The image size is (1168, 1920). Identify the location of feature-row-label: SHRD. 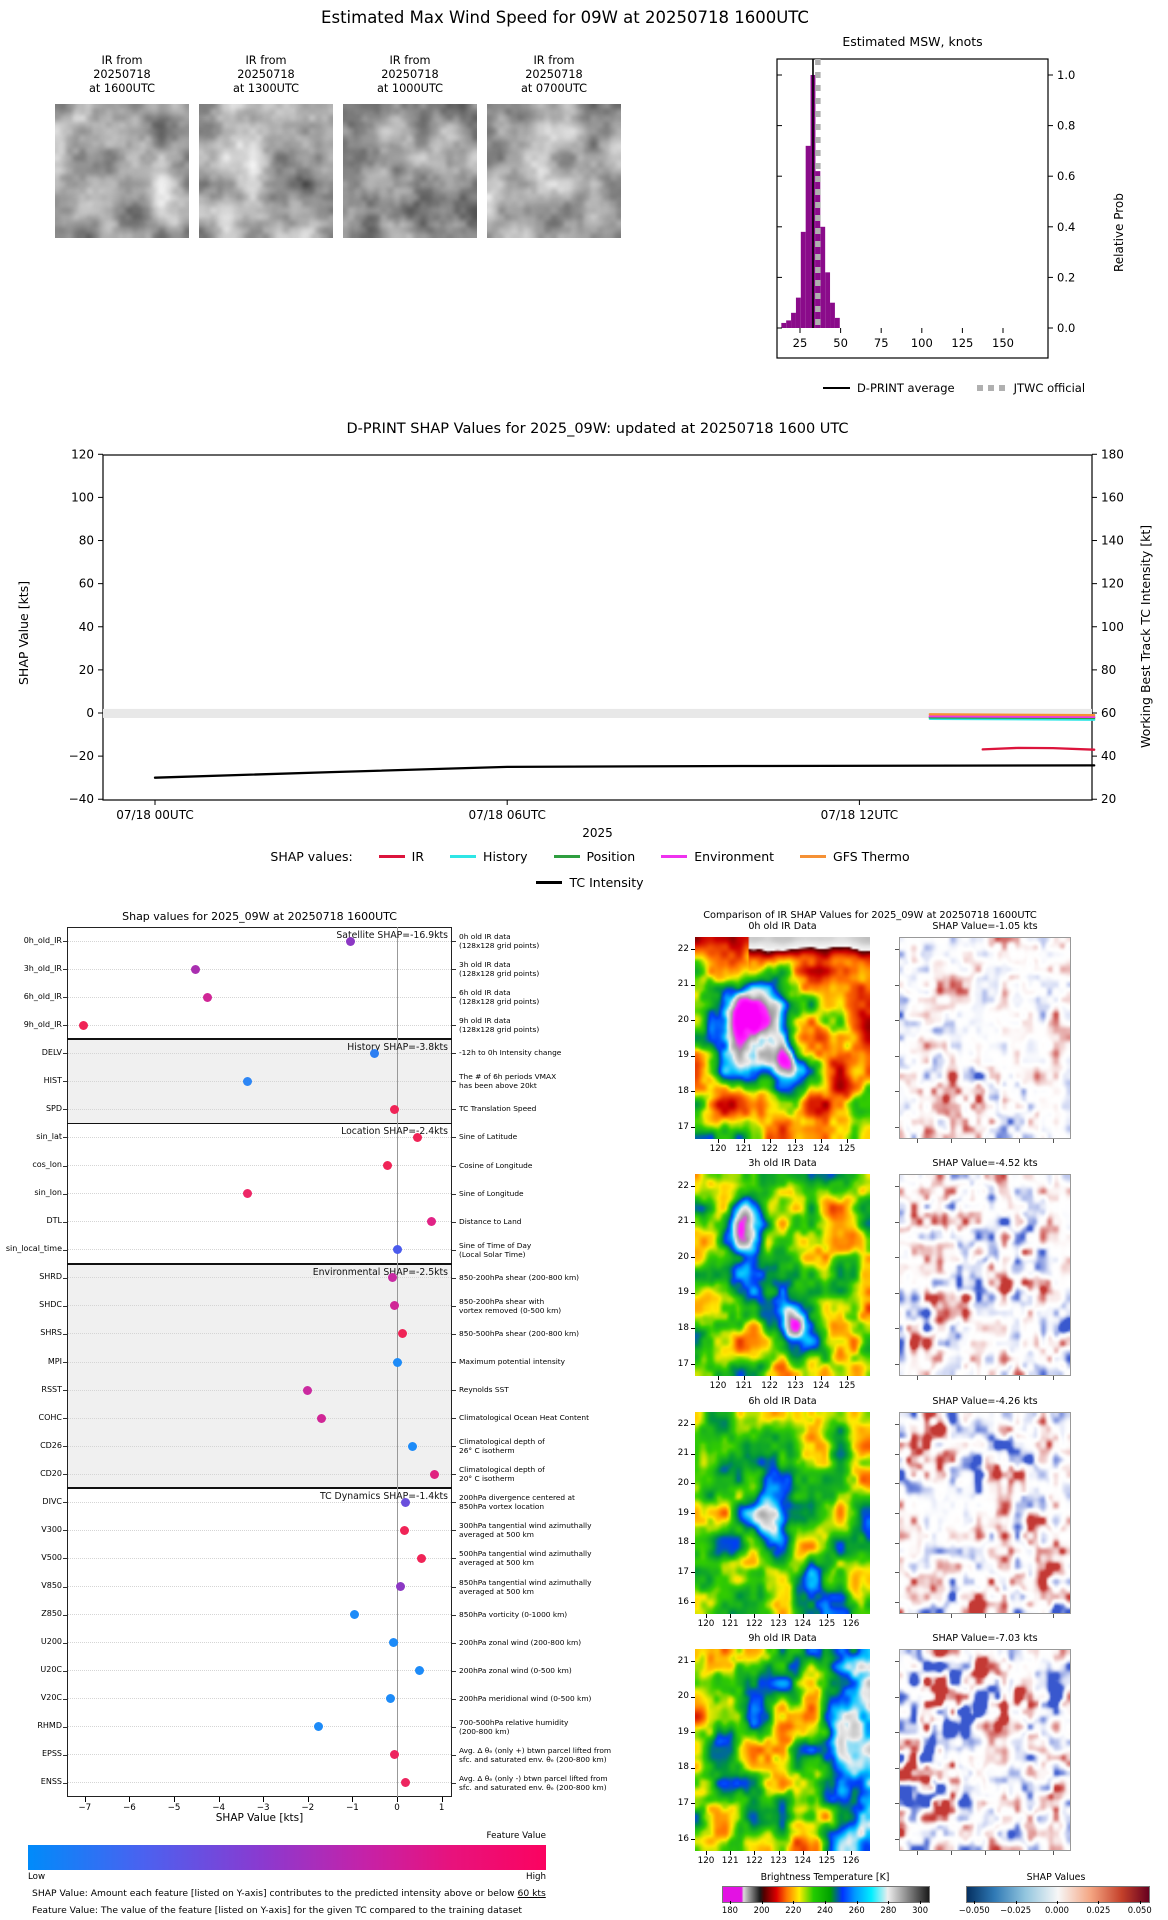
(50, 1277).